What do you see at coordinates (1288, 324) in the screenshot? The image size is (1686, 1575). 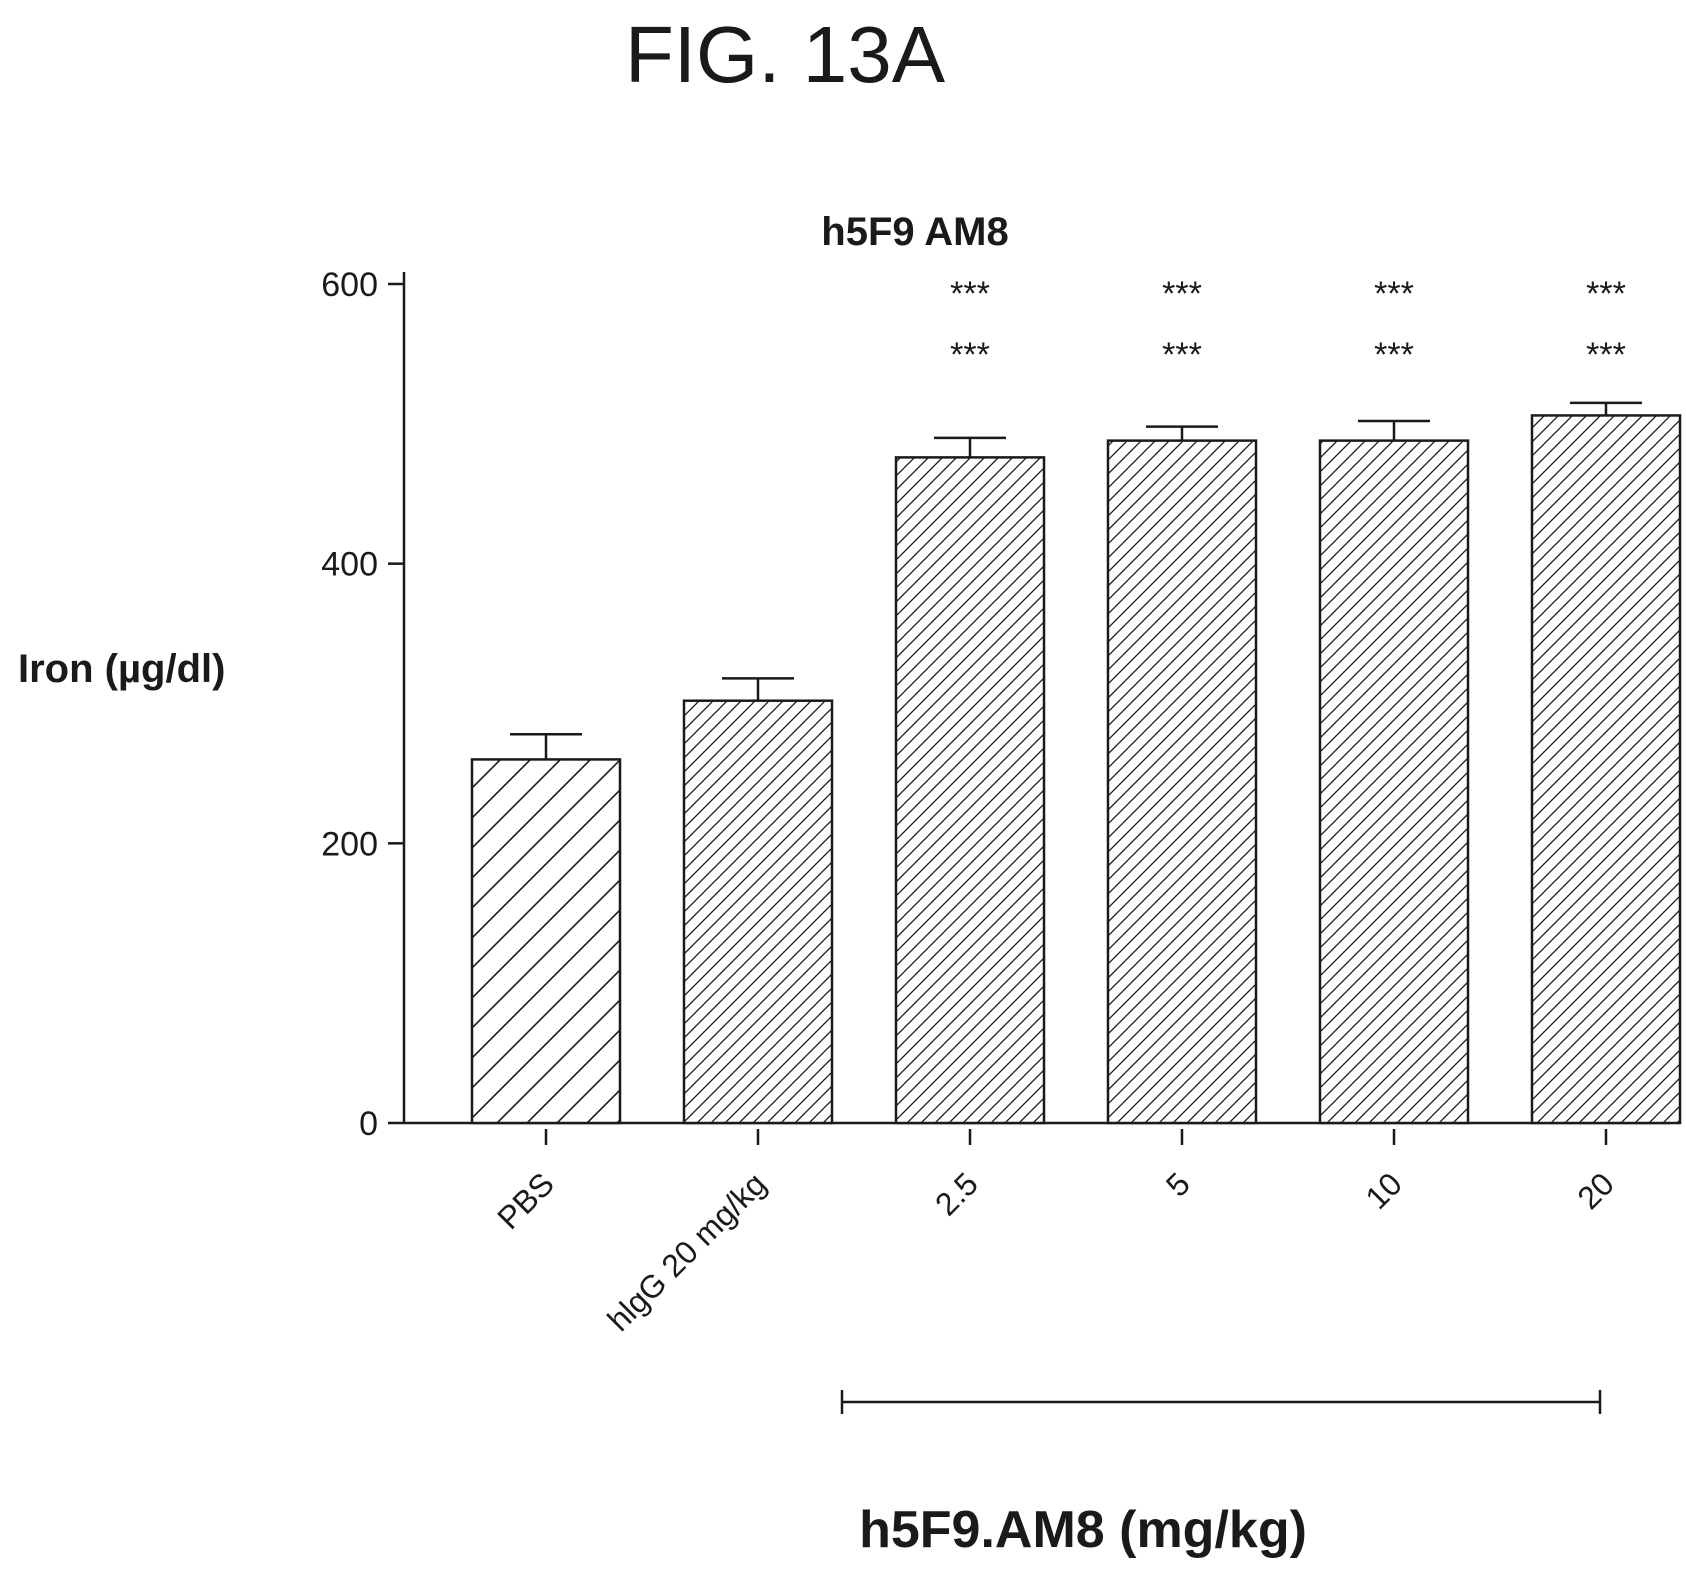 I see `significance-marks: *** *** *** *** *** *** *** ***` at bounding box center [1288, 324].